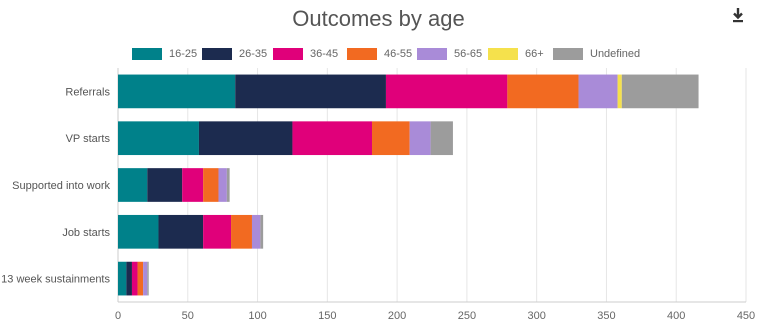  I want to click on x-tick-label: 100, so click(257, 316).